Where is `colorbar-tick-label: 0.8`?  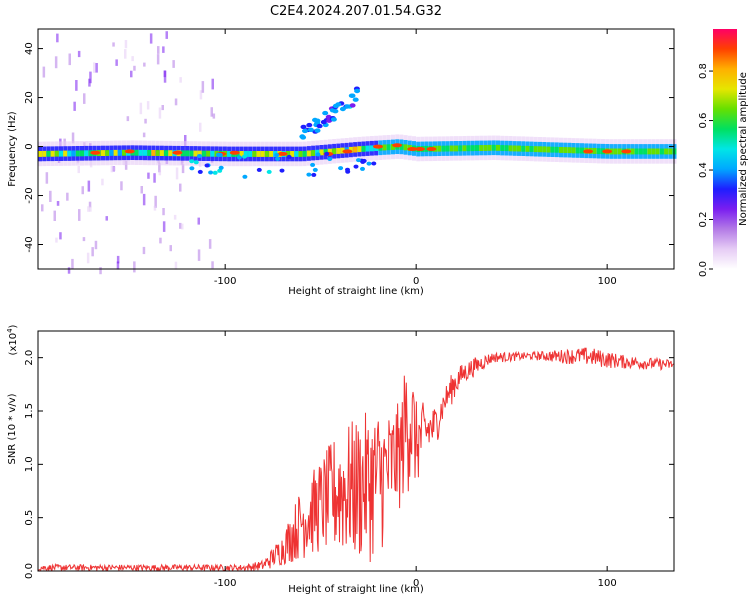
colorbar-tick-label: 0.8 is located at coordinates (703, 71).